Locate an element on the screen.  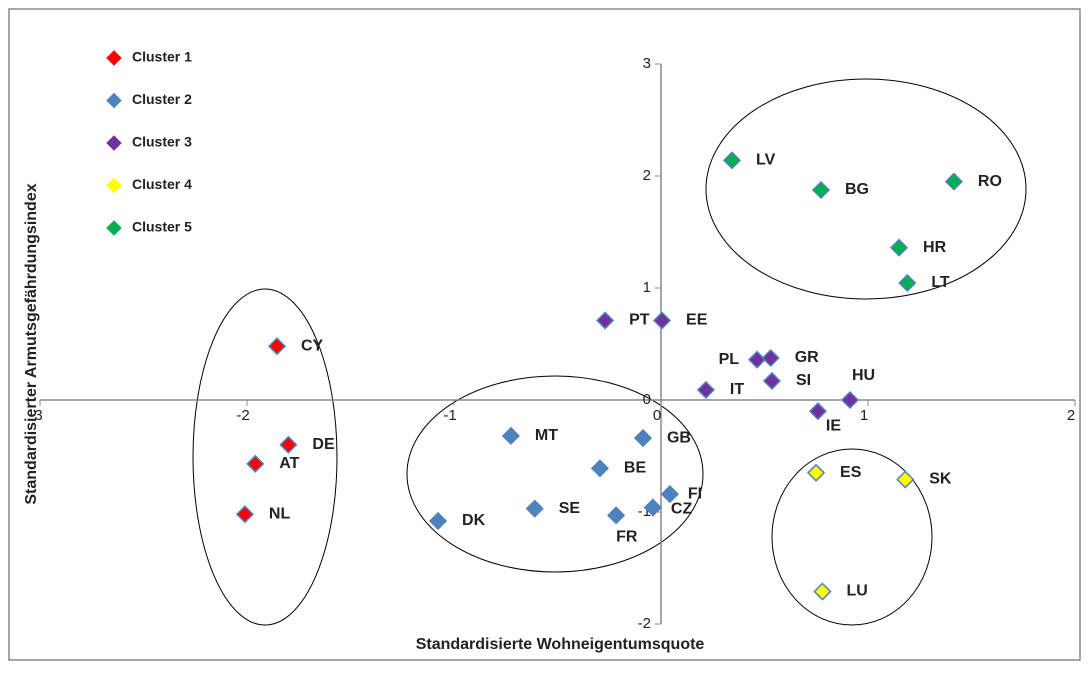
point-label: ES is located at coordinates (851, 472).